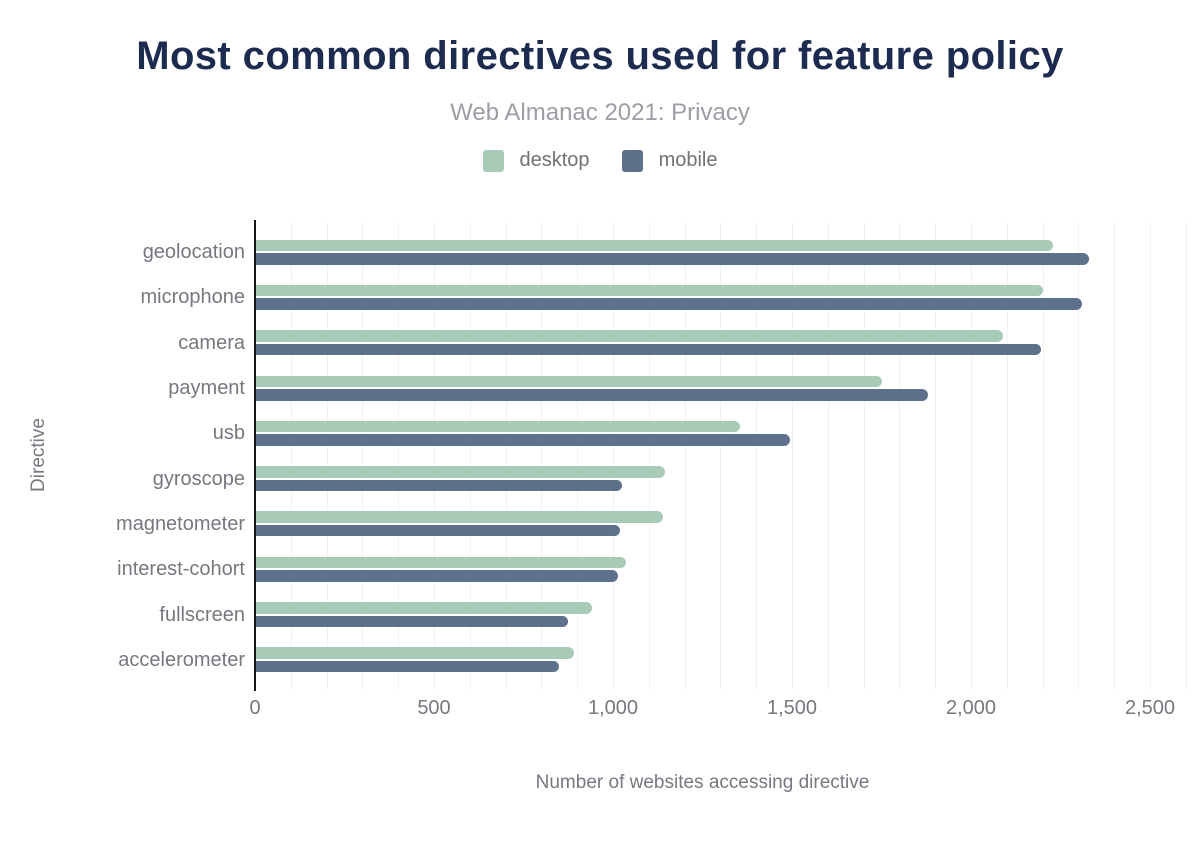  I want to click on x-tick-label: 2,500, so click(1150, 708).